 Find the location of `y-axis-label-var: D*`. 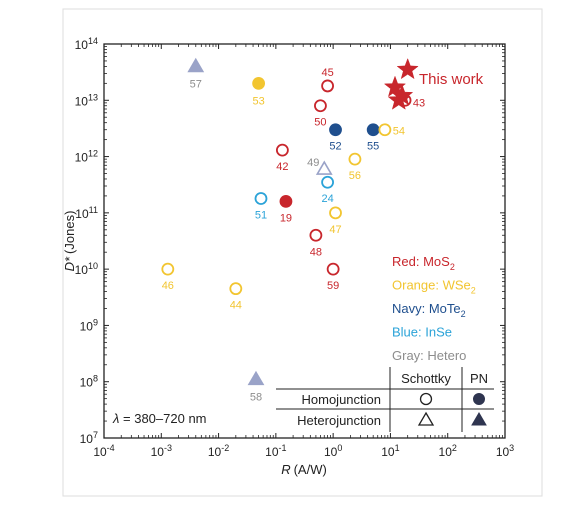

y-axis-label-var: D* is located at coordinates (69, 263).